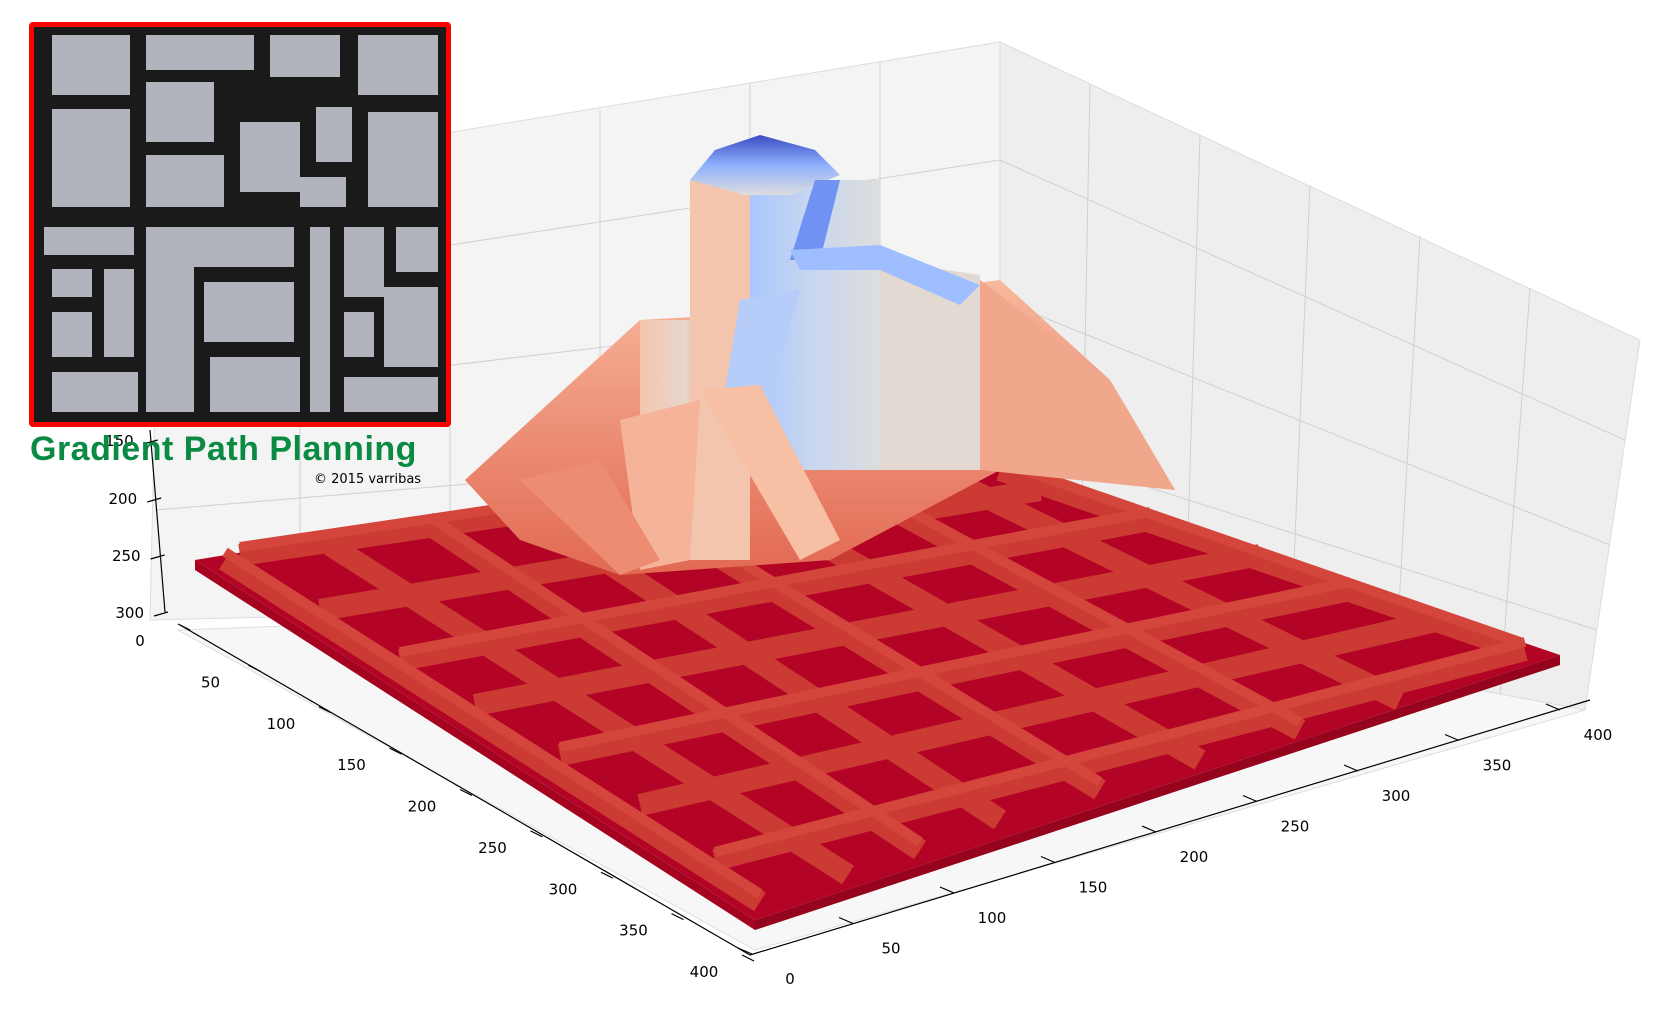 This screenshot has height=1029, width=1656. What do you see at coordinates (1553, 707) in the screenshot?
I see `x-tick-400-mark` at bounding box center [1553, 707].